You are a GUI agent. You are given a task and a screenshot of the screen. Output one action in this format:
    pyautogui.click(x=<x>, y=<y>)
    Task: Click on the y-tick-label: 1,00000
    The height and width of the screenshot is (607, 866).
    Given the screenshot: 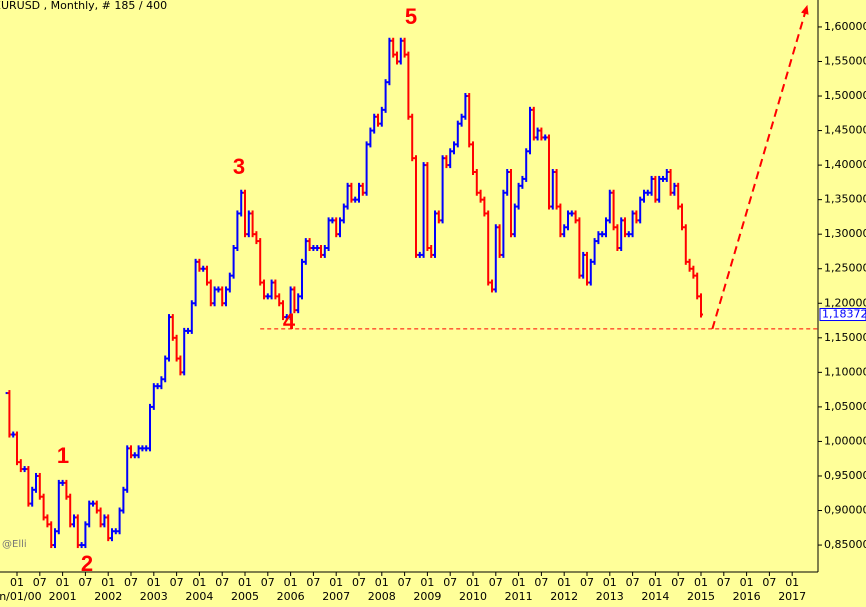 What is the action you would take?
    pyautogui.click(x=845, y=440)
    